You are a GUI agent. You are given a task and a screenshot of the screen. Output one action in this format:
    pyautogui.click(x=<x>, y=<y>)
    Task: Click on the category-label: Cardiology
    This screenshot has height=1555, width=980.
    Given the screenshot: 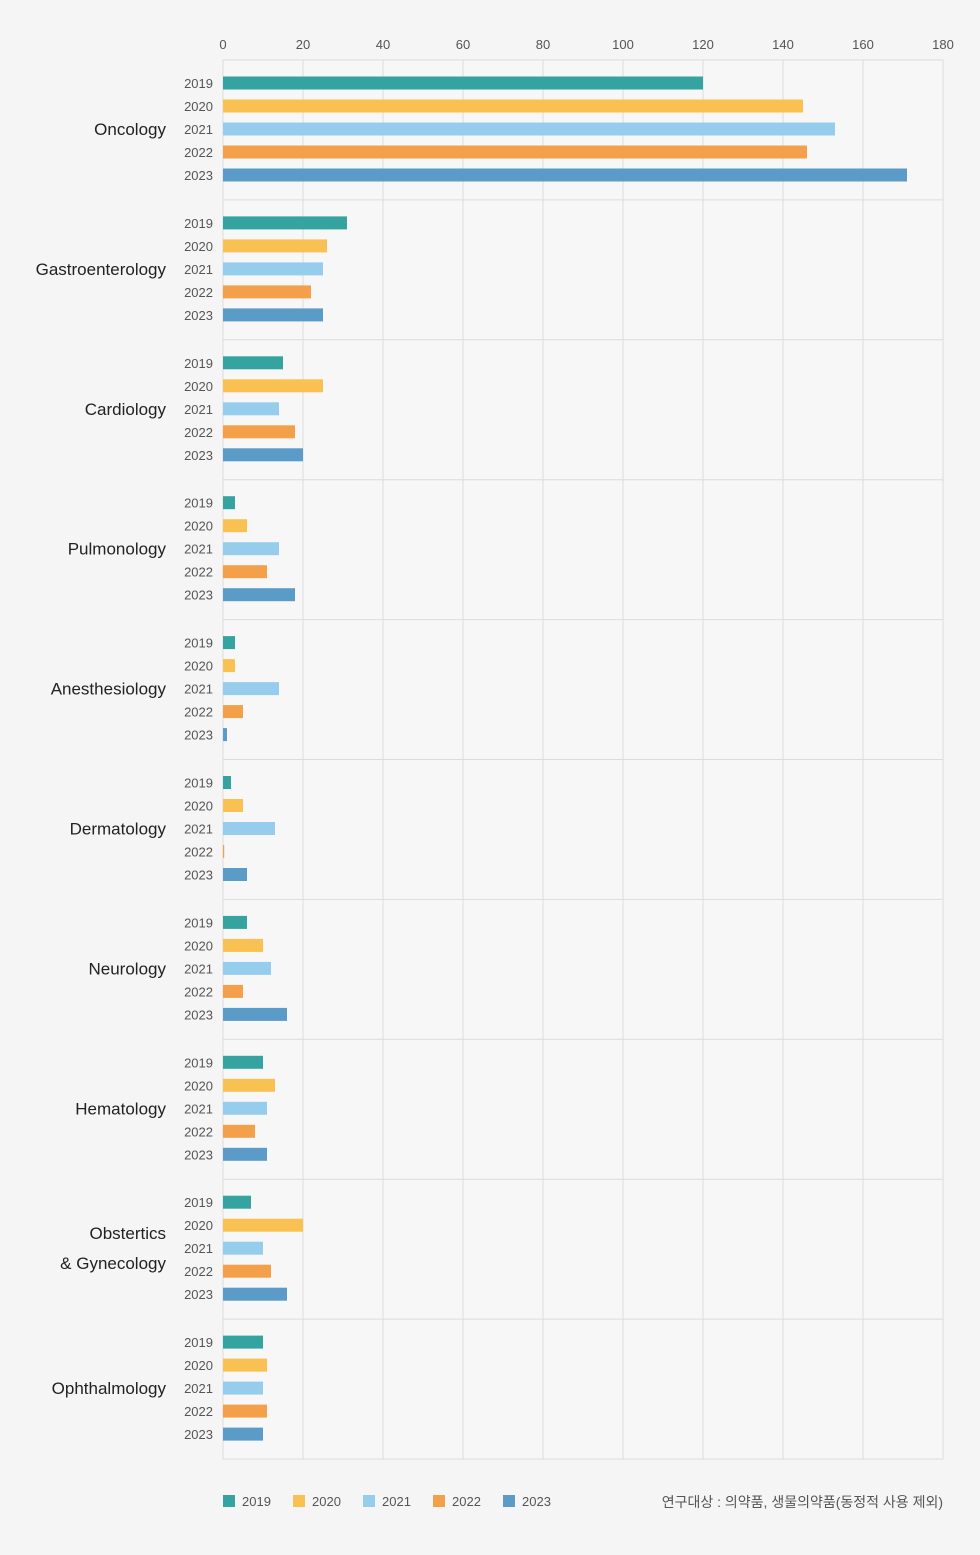 What is the action you would take?
    pyautogui.click(x=126, y=409)
    